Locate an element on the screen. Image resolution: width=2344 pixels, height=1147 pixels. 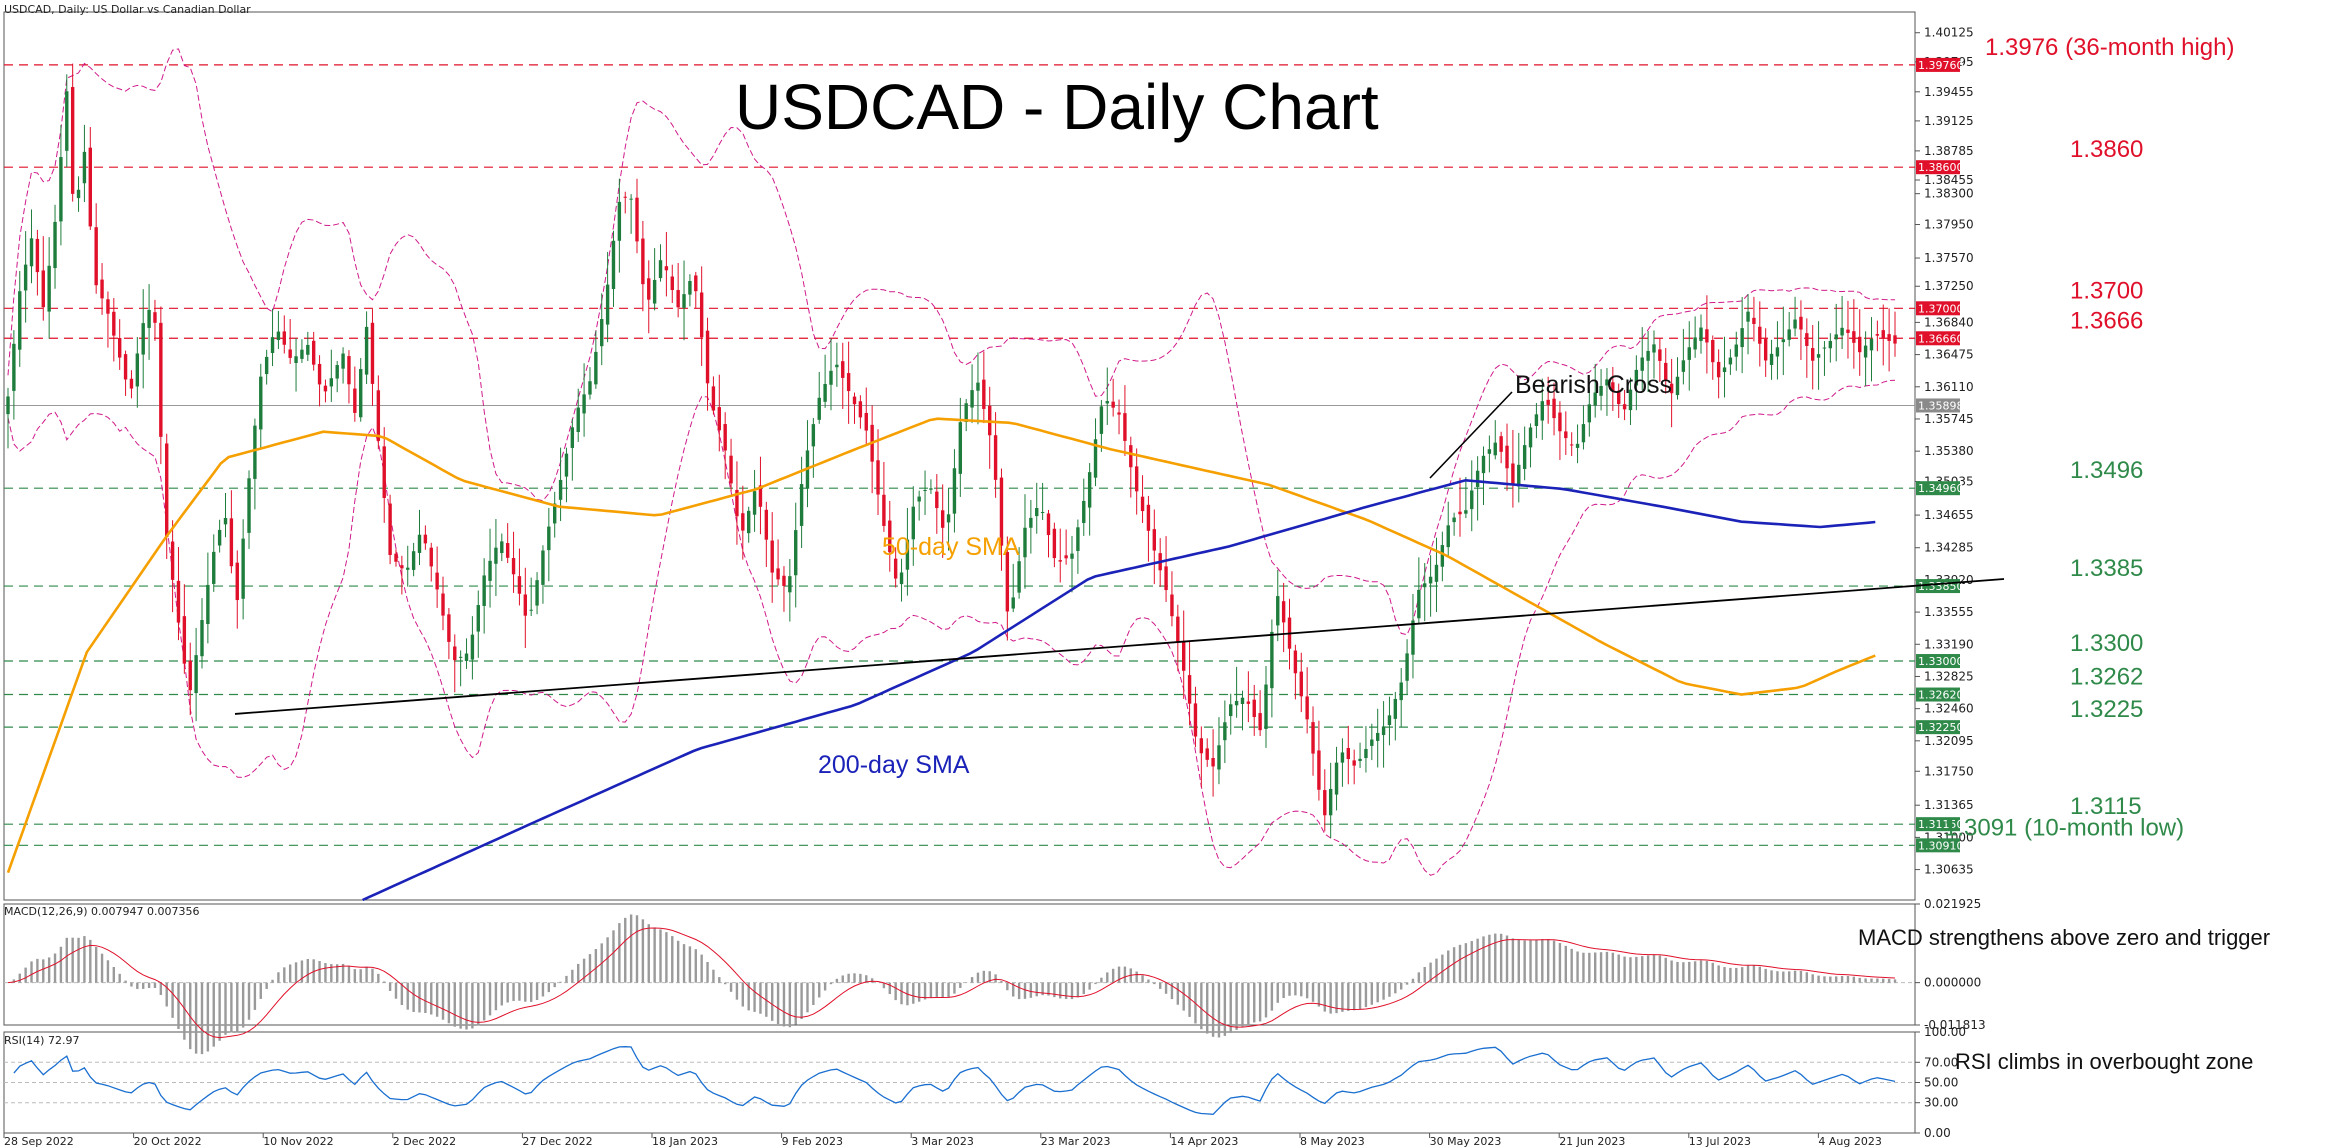
level-price-tag is located at coordinates (1938, 64).